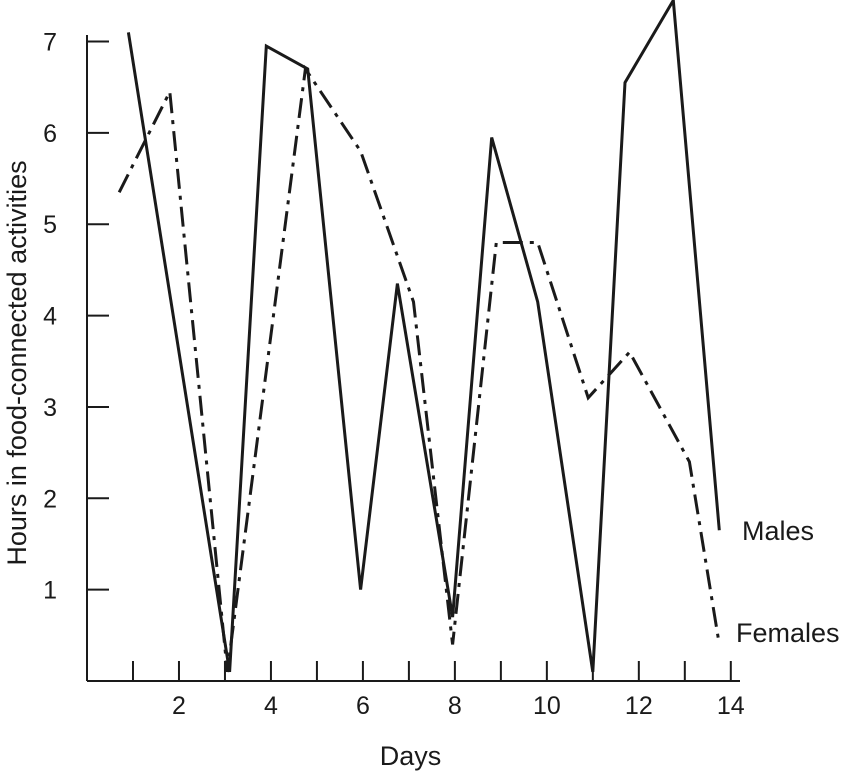 The image size is (867, 775). What do you see at coordinates (271, 706) in the screenshot?
I see `x-tick-label: 4` at bounding box center [271, 706].